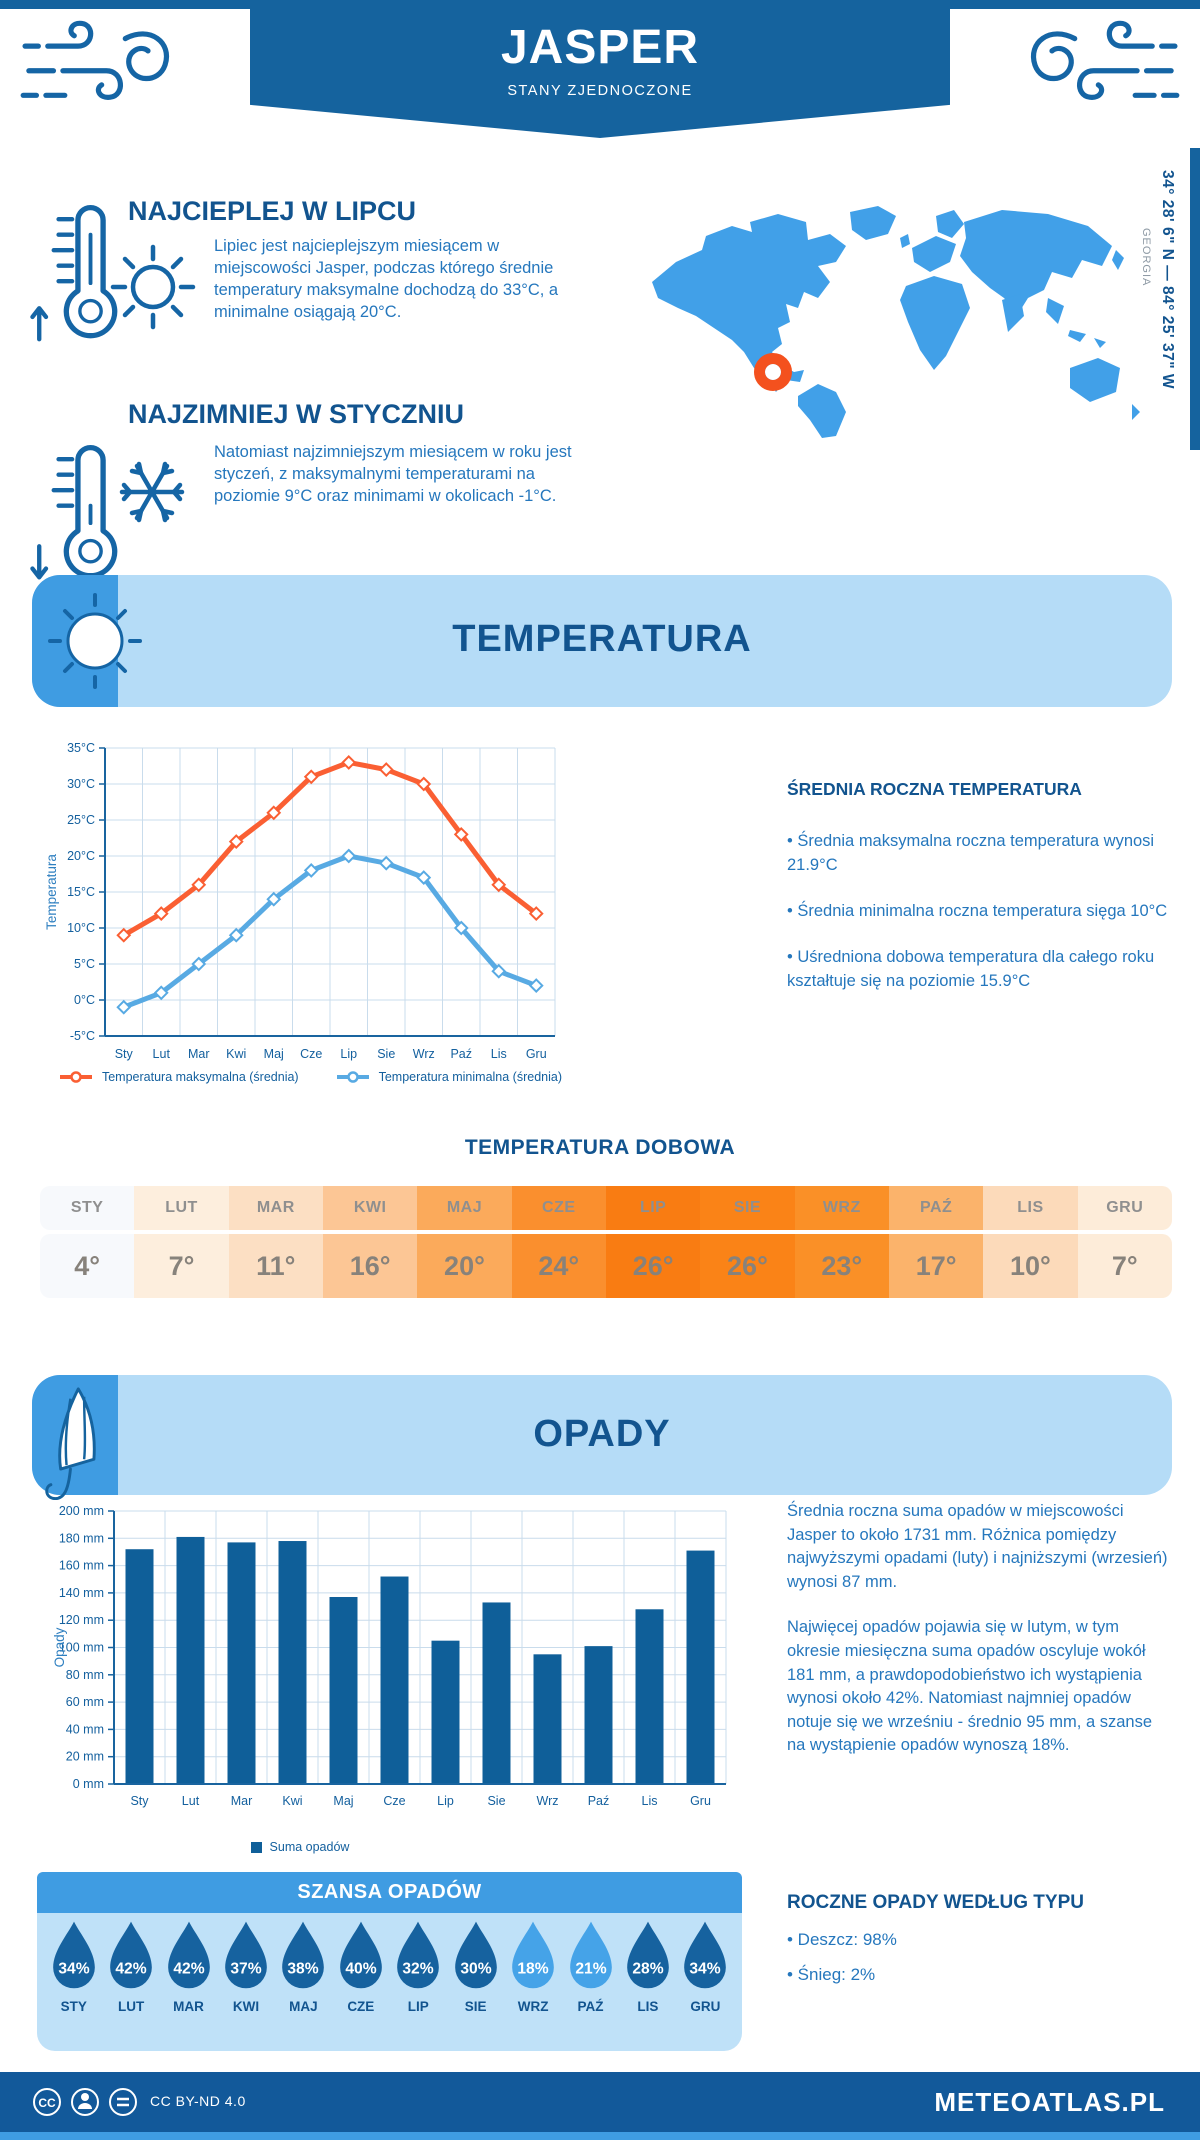 Image resolution: width=1200 pixels, height=2140 pixels. I want to click on temperature-value-cell: 17°, so click(936, 1266).